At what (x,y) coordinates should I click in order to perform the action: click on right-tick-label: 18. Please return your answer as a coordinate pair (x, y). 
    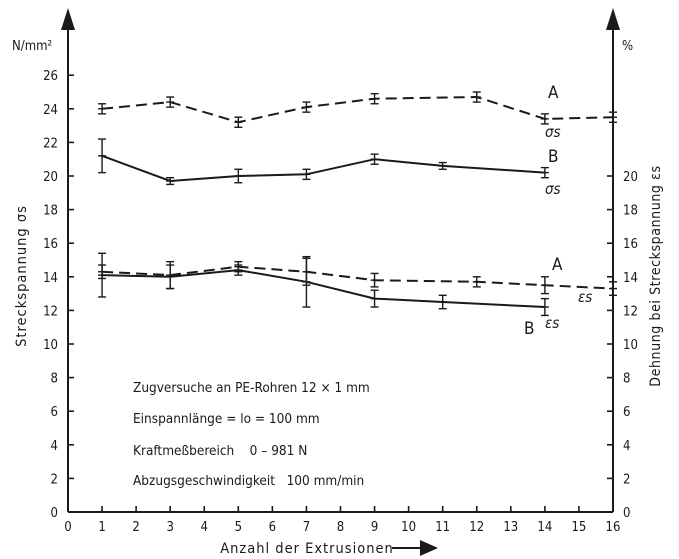
    Looking at the image, I should click on (630, 211).